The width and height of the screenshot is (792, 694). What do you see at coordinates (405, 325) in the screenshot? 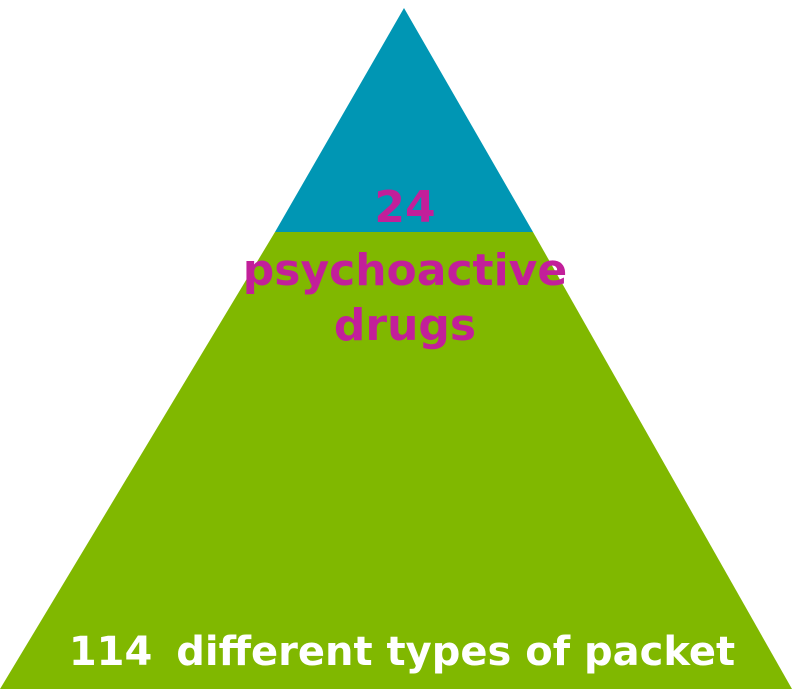
I see `top-category-label-line2: drugs` at bounding box center [405, 325].